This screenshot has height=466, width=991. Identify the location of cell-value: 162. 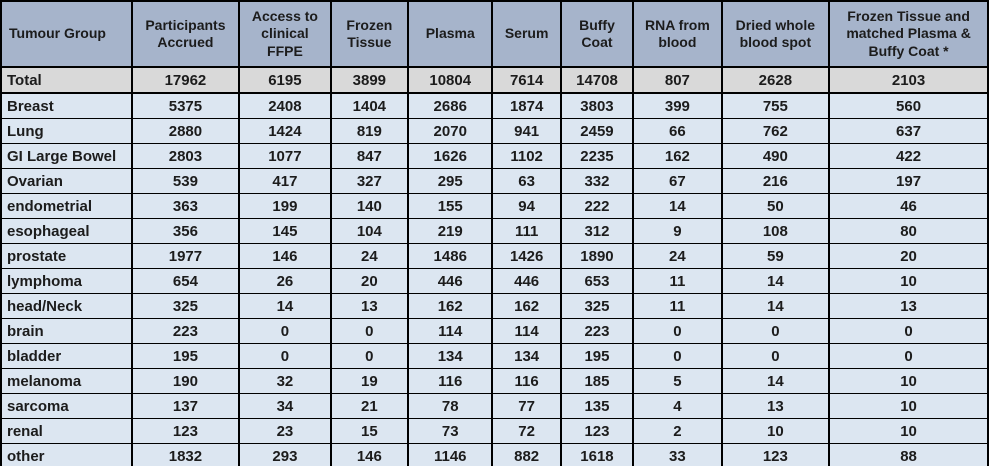
(450, 306).